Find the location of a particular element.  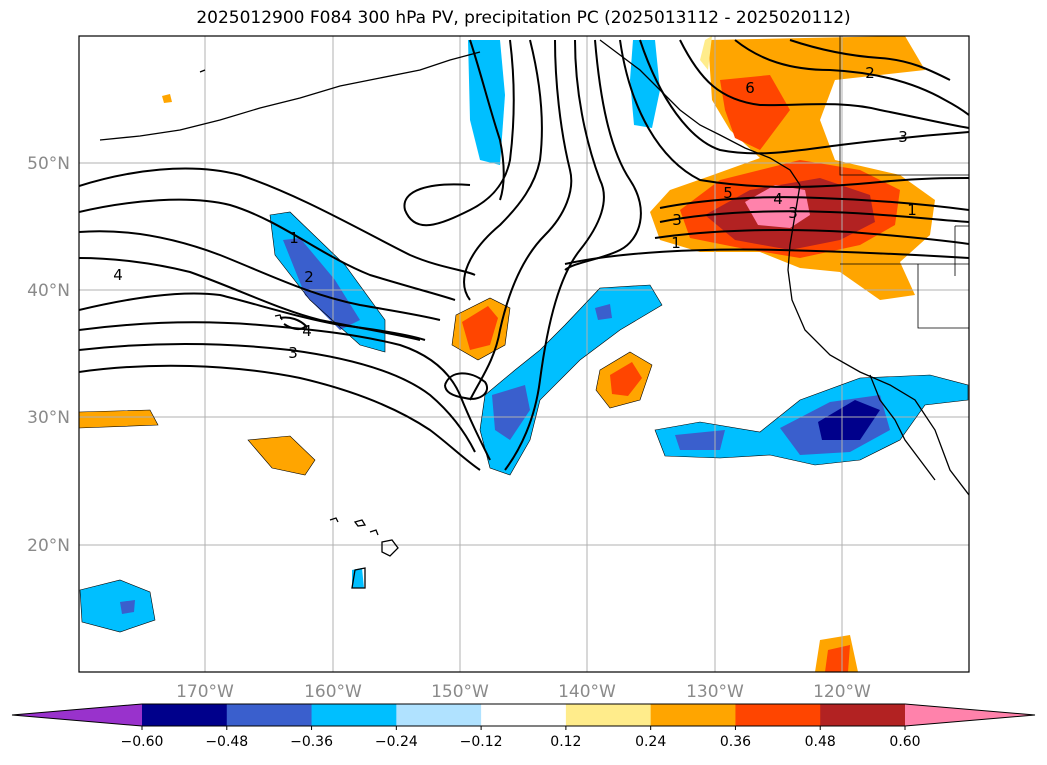

colorbar-tick-label: 0.36 is located at coordinates (735, 742).